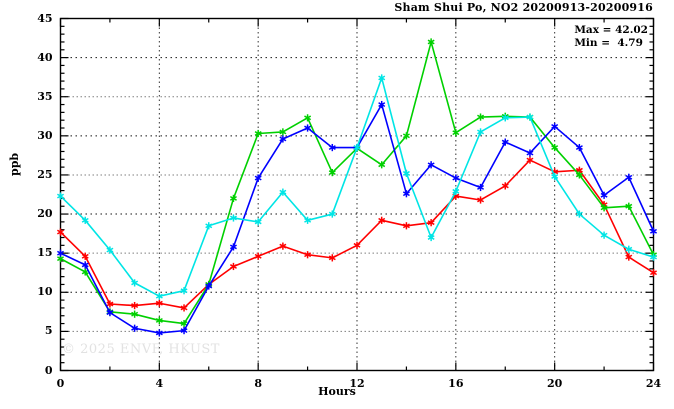  What do you see at coordinates (45, 214) in the screenshot?
I see `y-tick-label: 20` at bounding box center [45, 214].